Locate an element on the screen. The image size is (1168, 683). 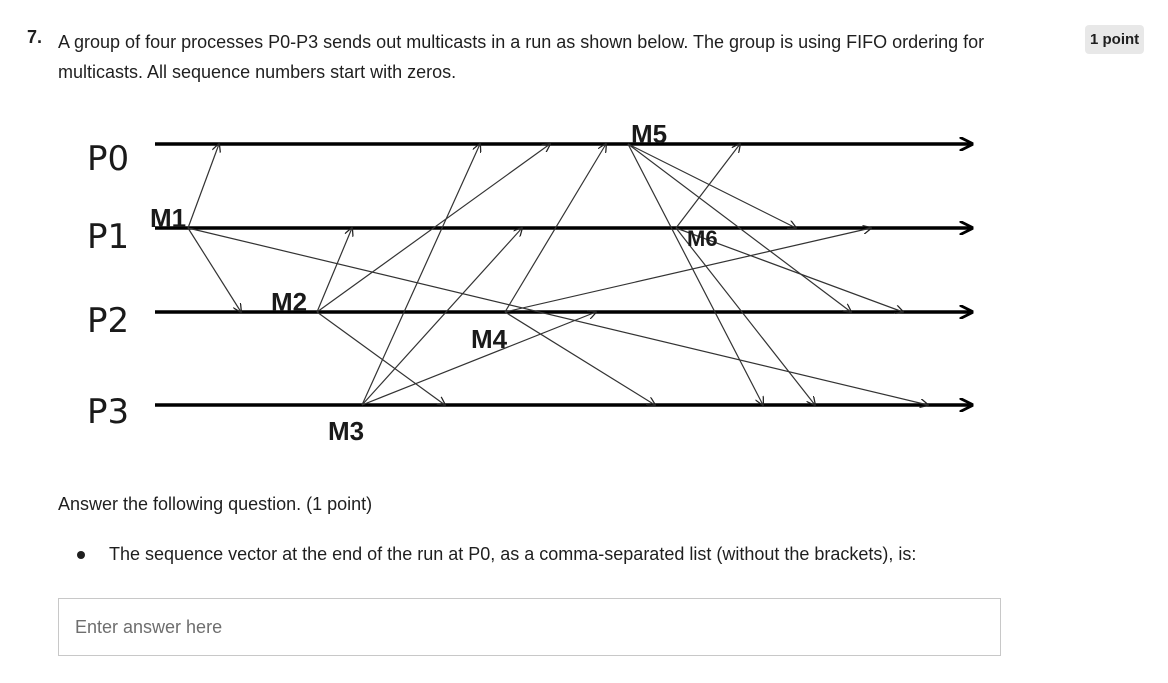
arrow-m4-to-p3 is located at coordinates (579, 358).